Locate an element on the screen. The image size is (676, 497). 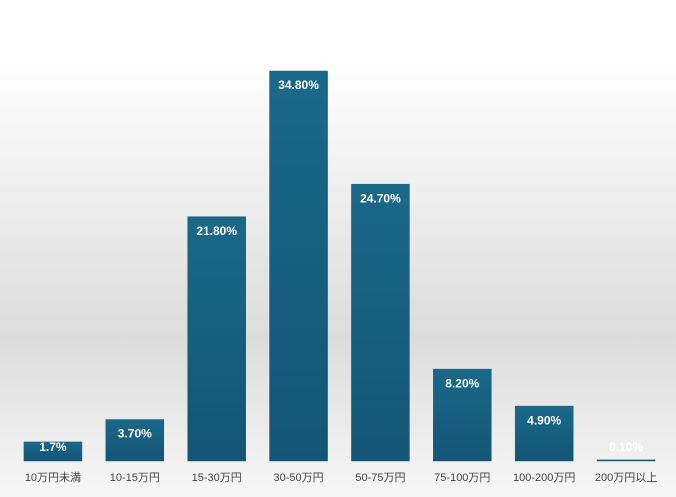
x-tick-label: 30-50万円 is located at coordinates (298, 478).